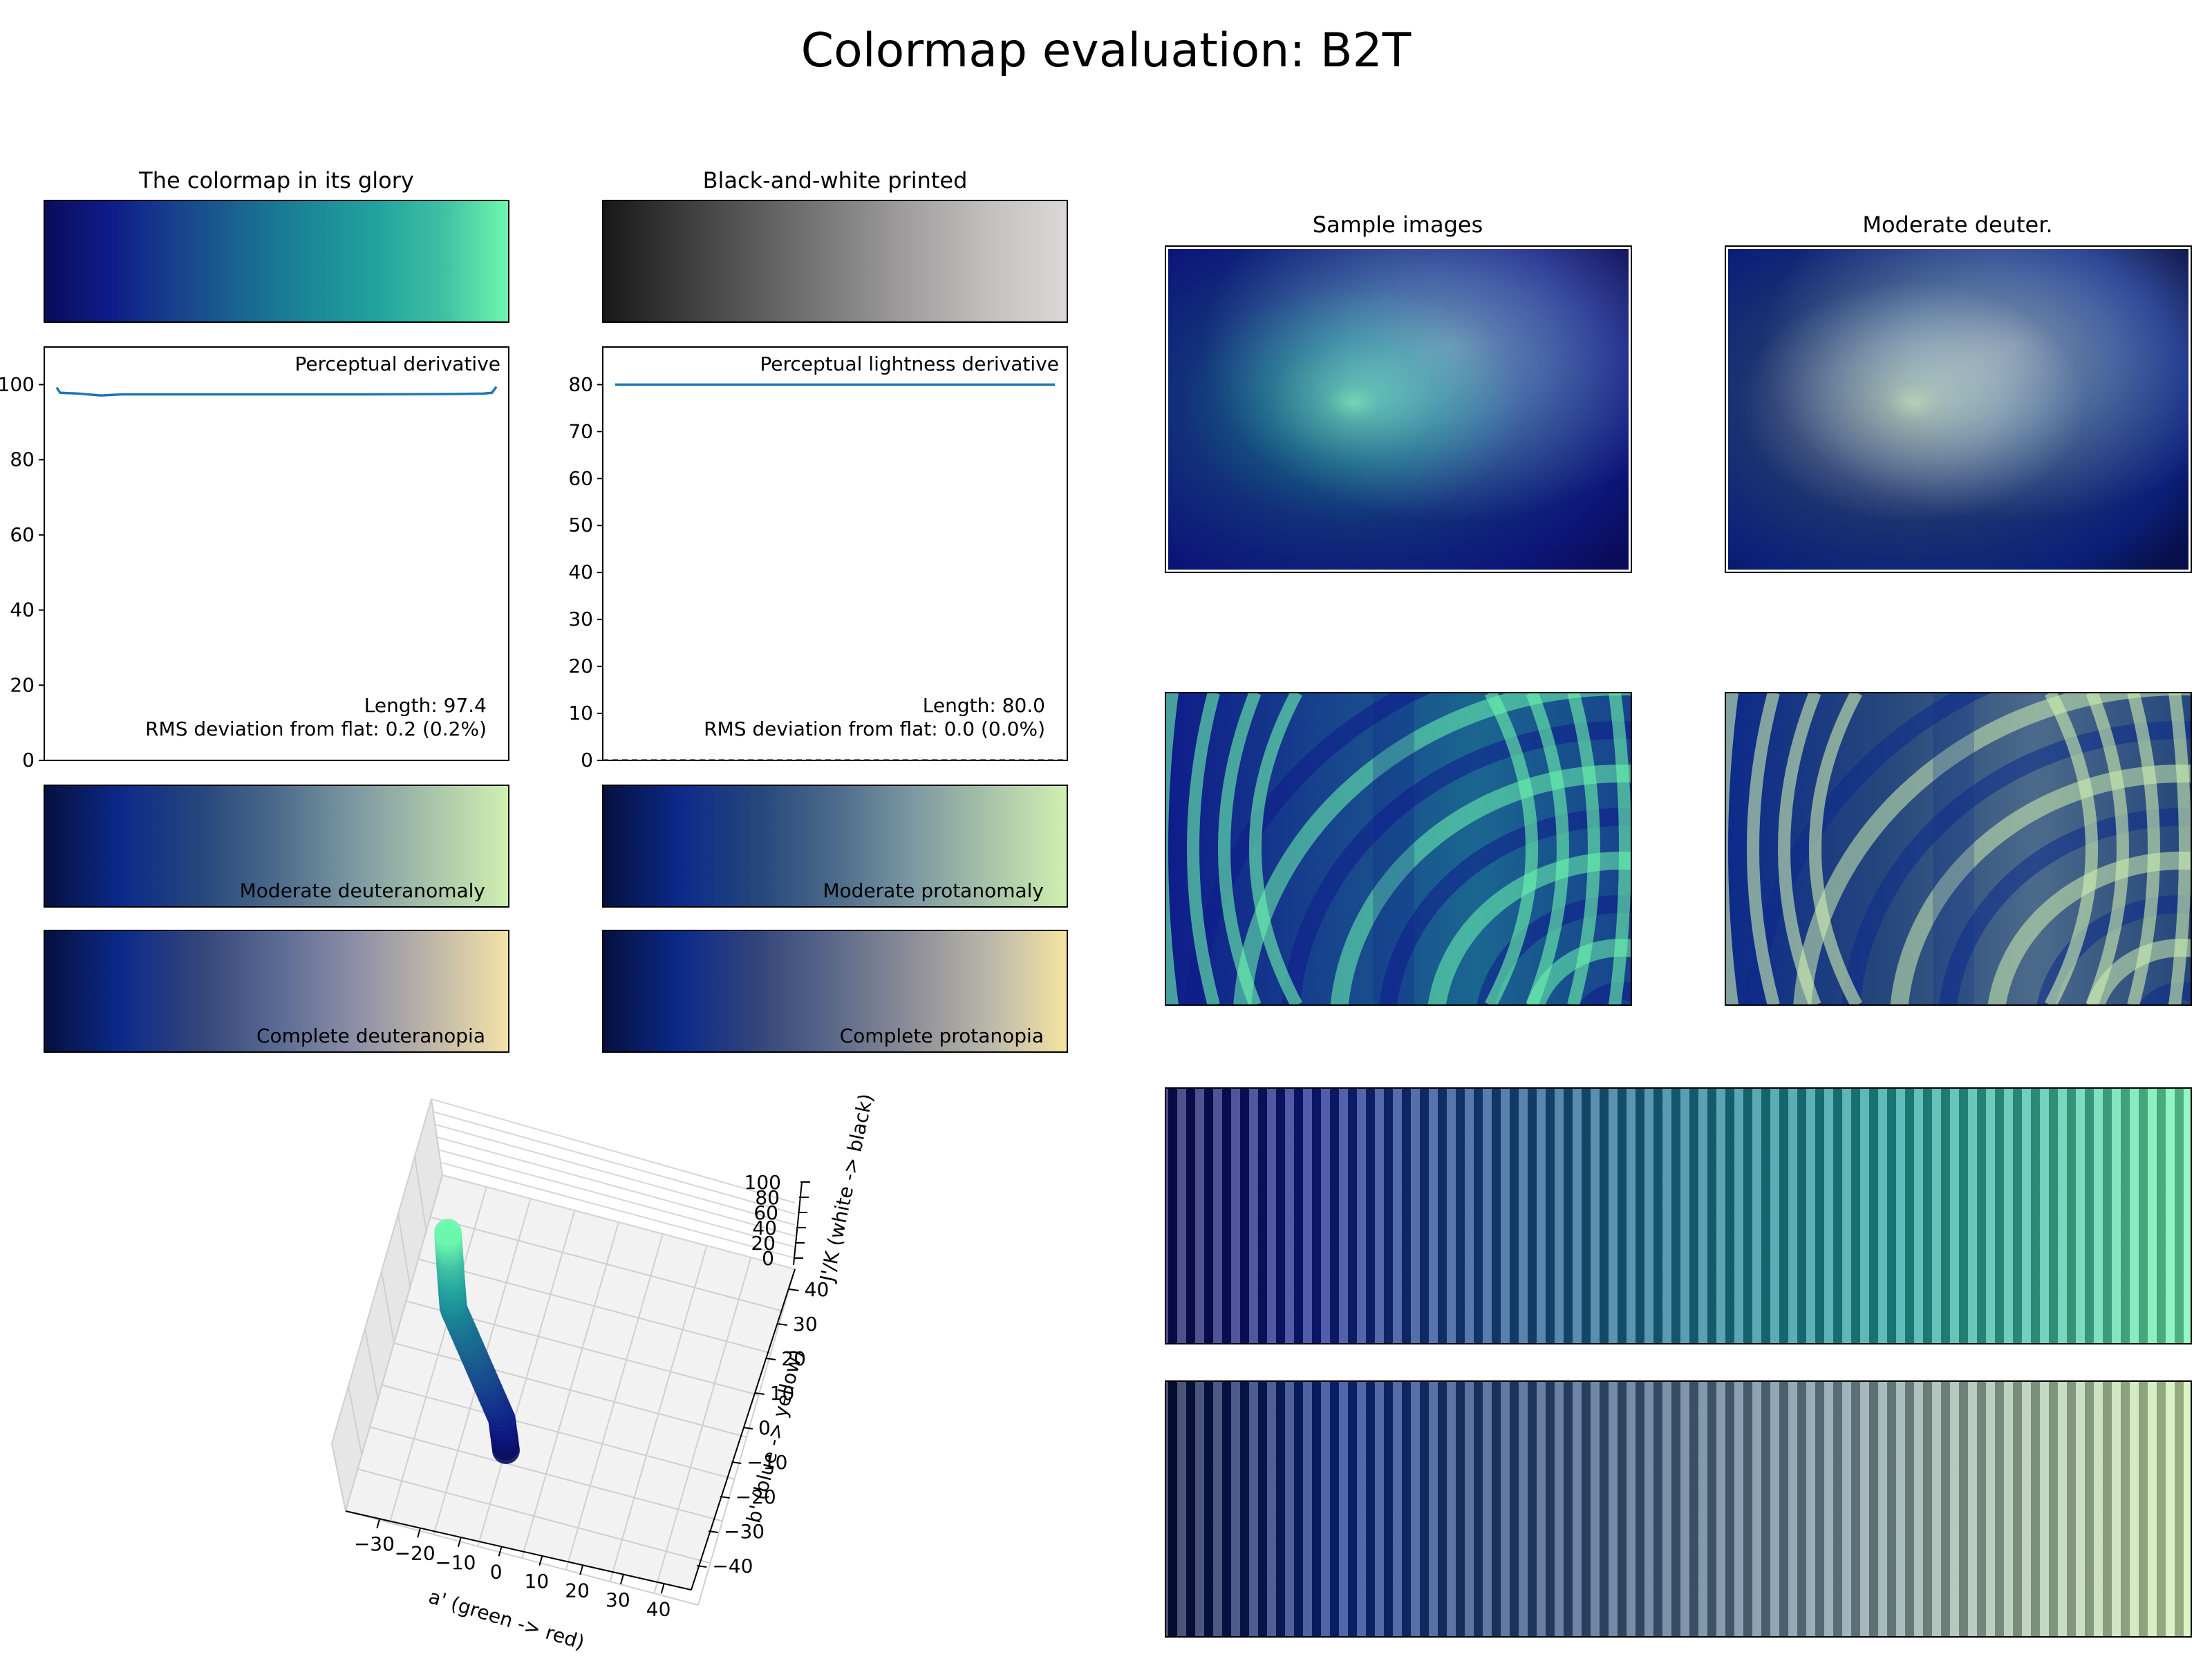  What do you see at coordinates (23, 460) in the screenshot?
I see `deriv-ytick-label: 80` at bounding box center [23, 460].